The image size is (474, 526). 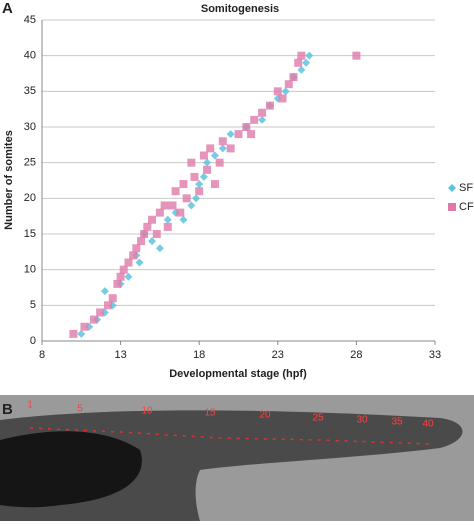 What do you see at coordinates (147, 411) in the screenshot?
I see `somite-label: 10` at bounding box center [147, 411].